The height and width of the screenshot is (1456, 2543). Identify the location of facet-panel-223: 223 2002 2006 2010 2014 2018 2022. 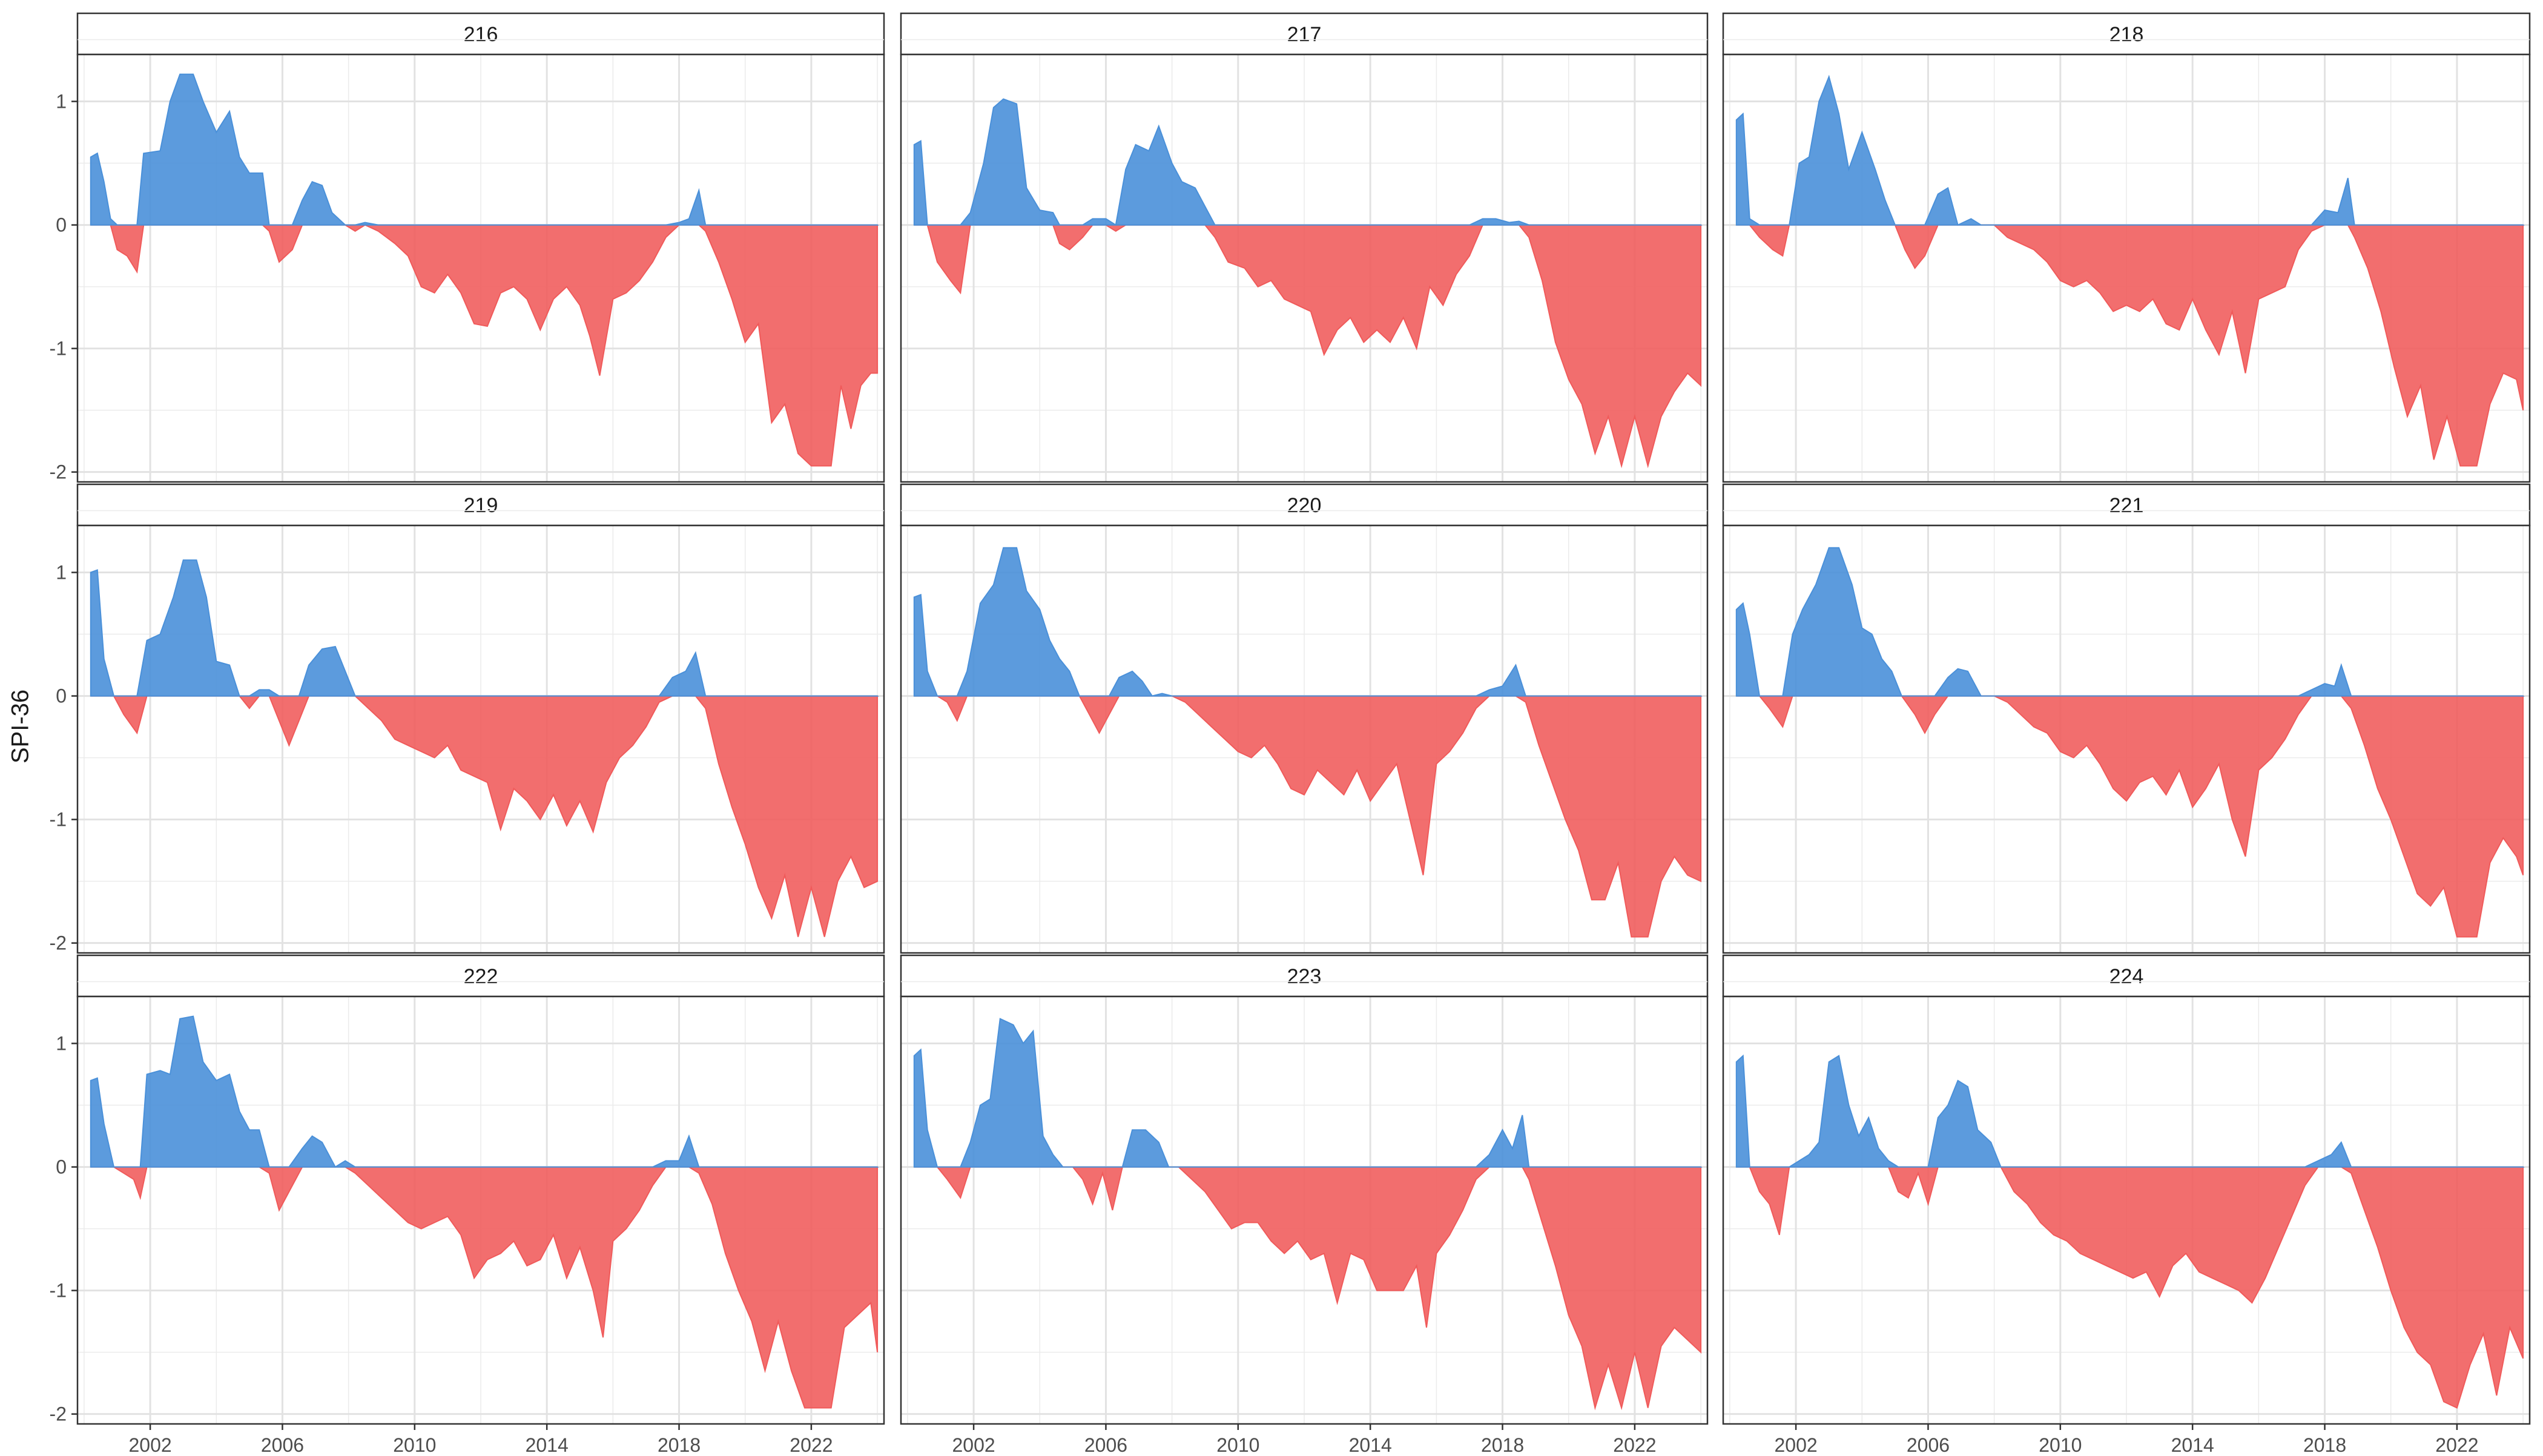
(1304, 1205).